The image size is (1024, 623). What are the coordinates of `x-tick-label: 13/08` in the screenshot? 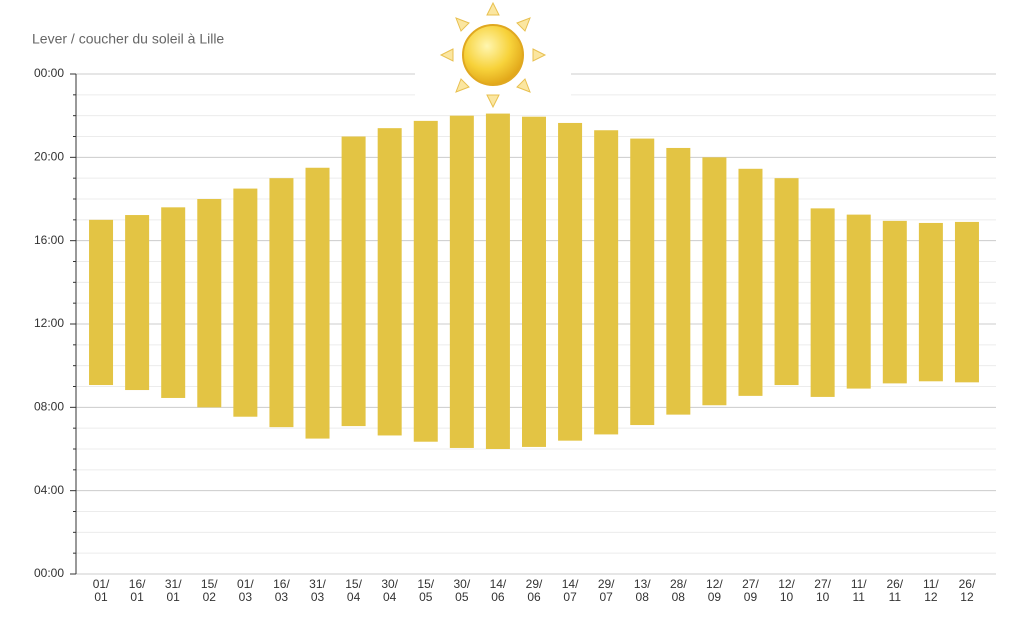 It's located at (642, 590).